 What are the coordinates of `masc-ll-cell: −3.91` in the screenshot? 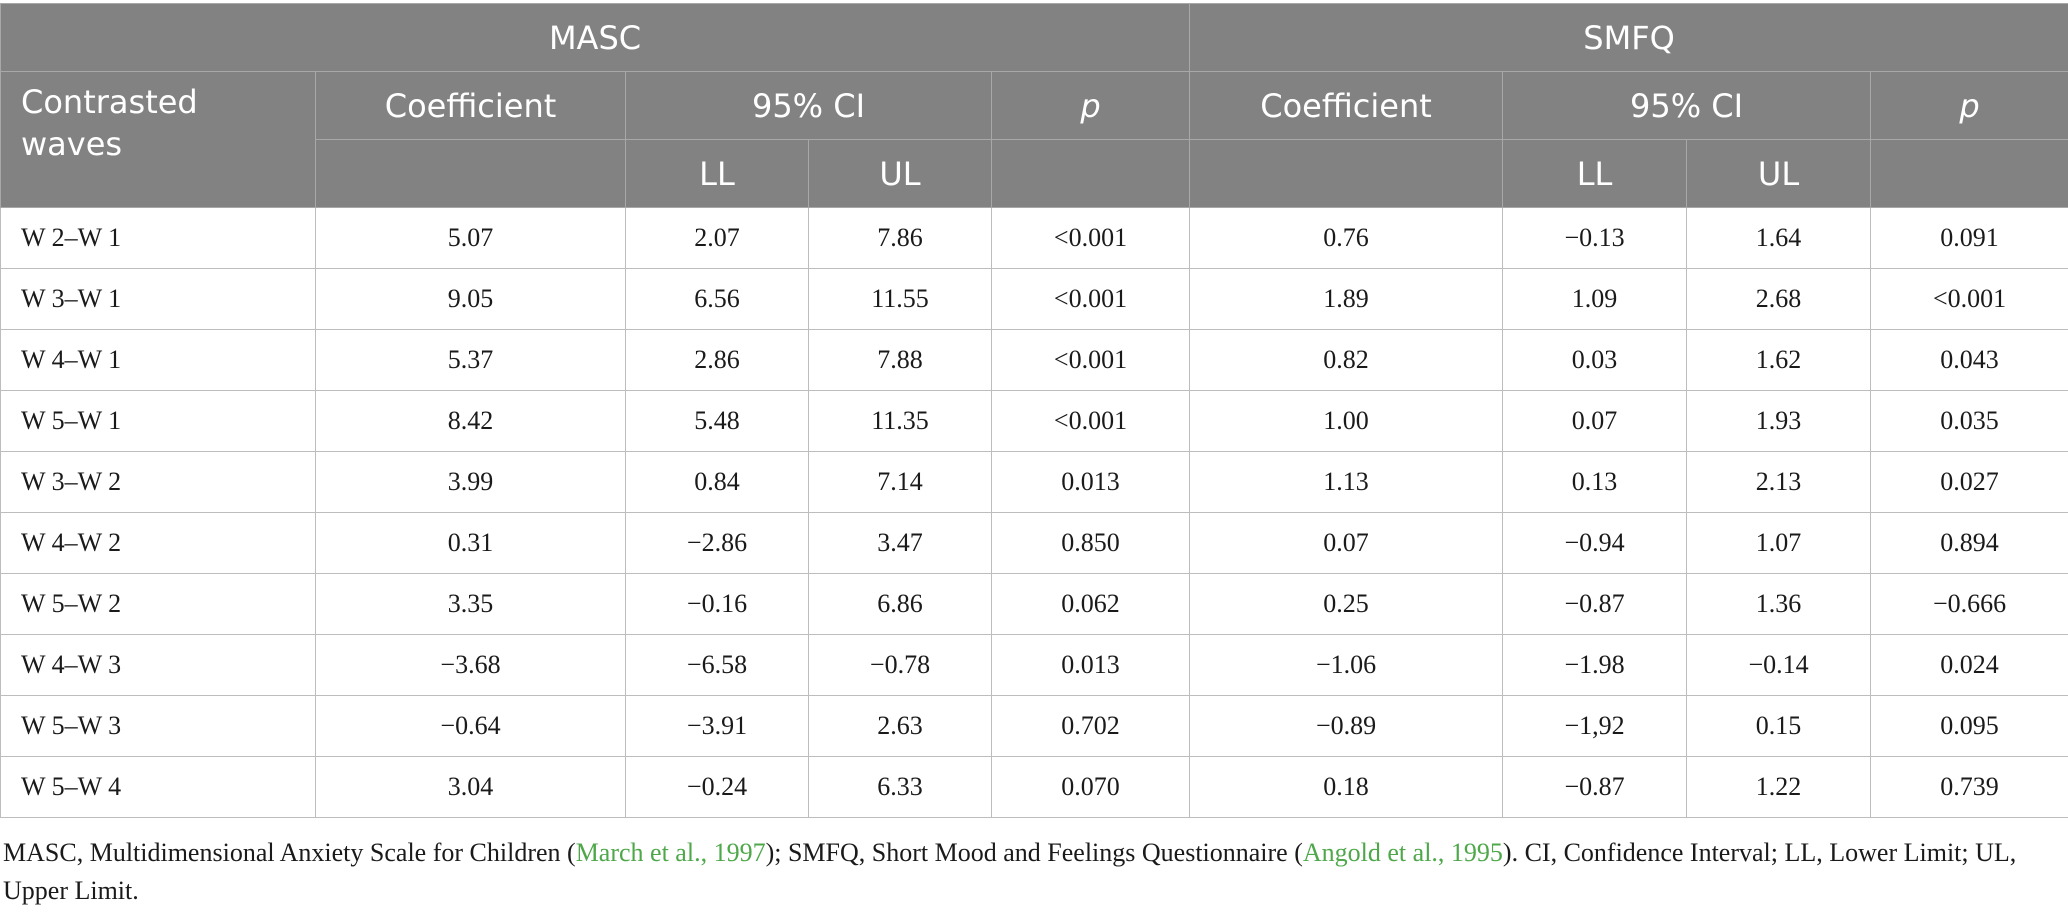 It's located at (717, 726).